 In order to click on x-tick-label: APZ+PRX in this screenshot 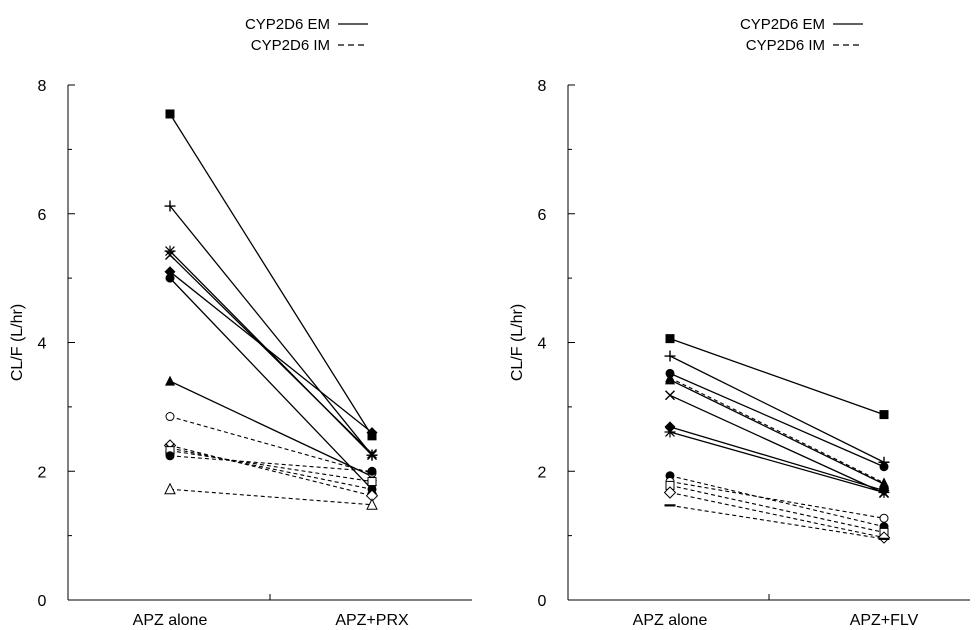, I will do `click(372, 620)`.